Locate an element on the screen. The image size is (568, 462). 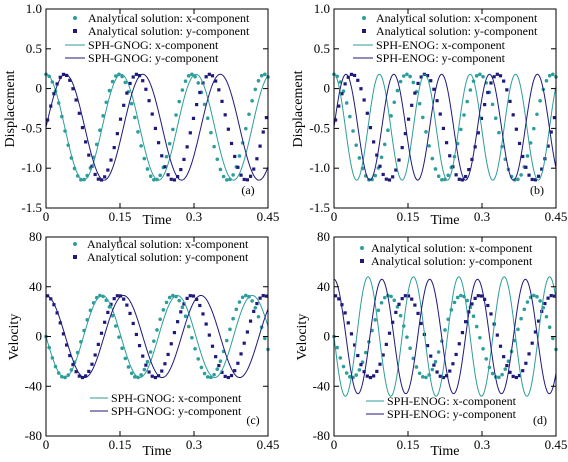
legend-label-enog-y: SPH-ENOG: y-component is located at coordinates (441, 58).